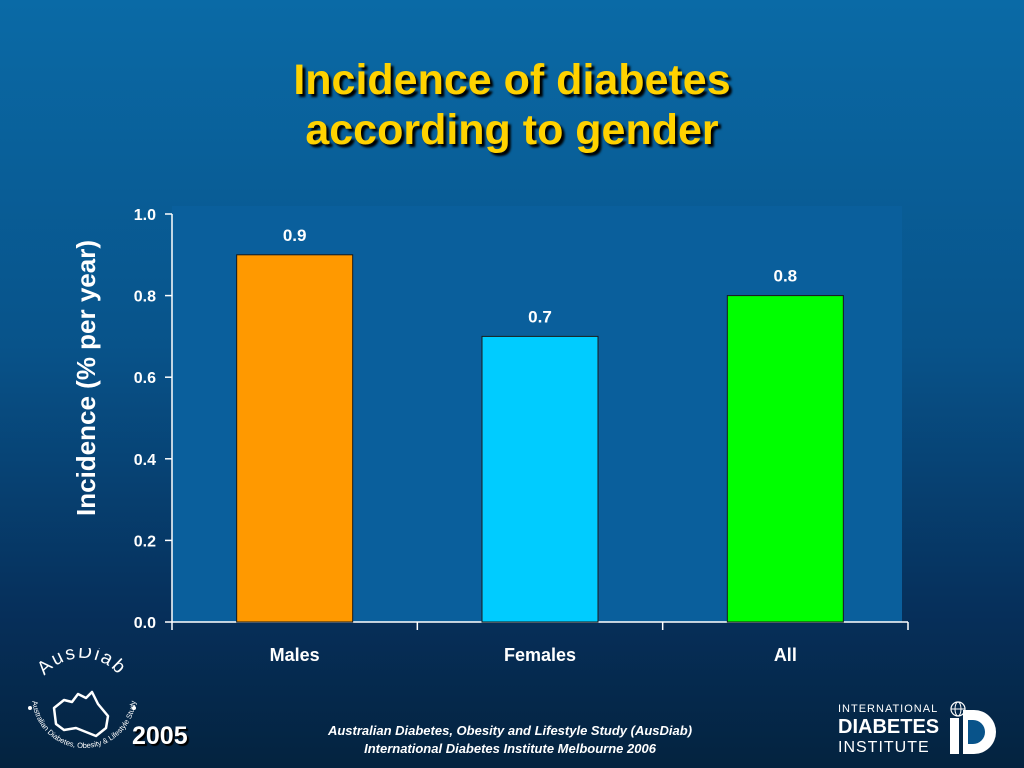  I want to click on ausdiab-logo-text: AusDiab, so click(81, 663).